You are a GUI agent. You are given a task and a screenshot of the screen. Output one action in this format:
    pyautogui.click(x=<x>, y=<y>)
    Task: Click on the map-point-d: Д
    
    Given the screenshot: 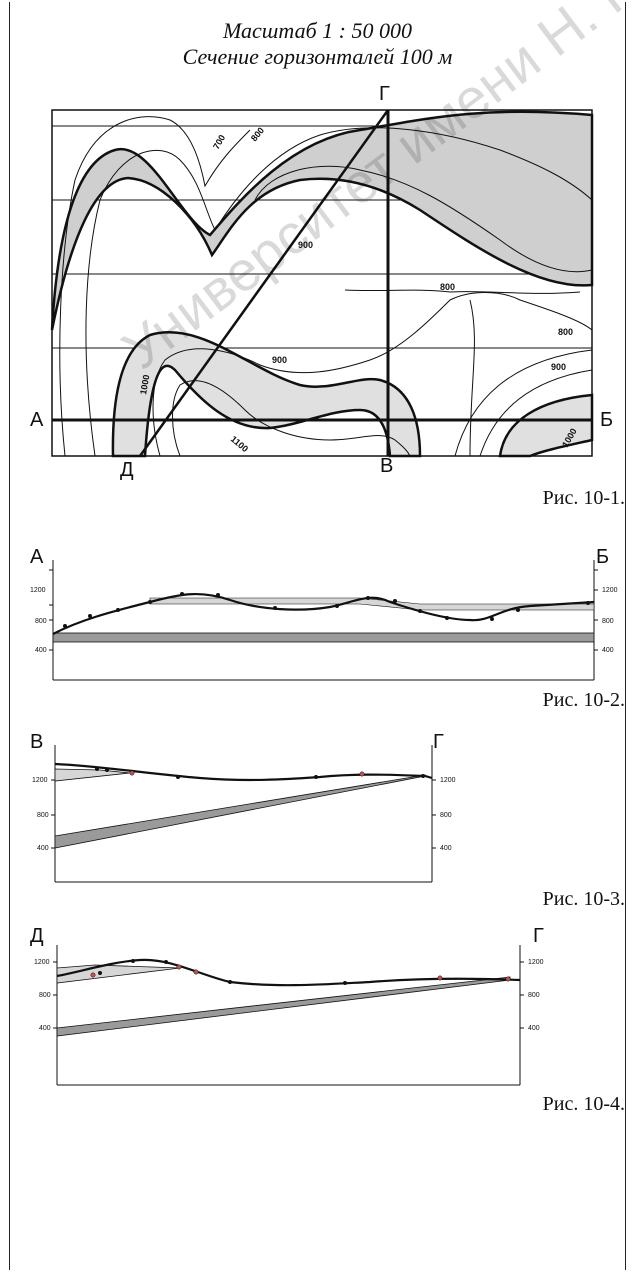 What is the action you would take?
    pyautogui.click(x=127, y=470)
    